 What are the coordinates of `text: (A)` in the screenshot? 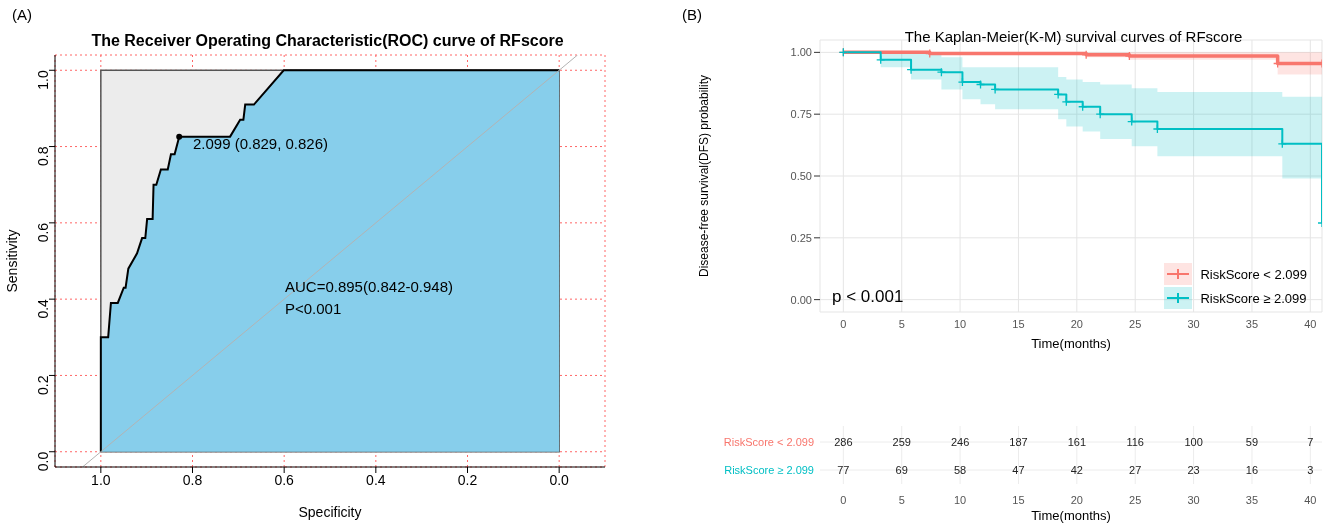 It's located at (22, 14).